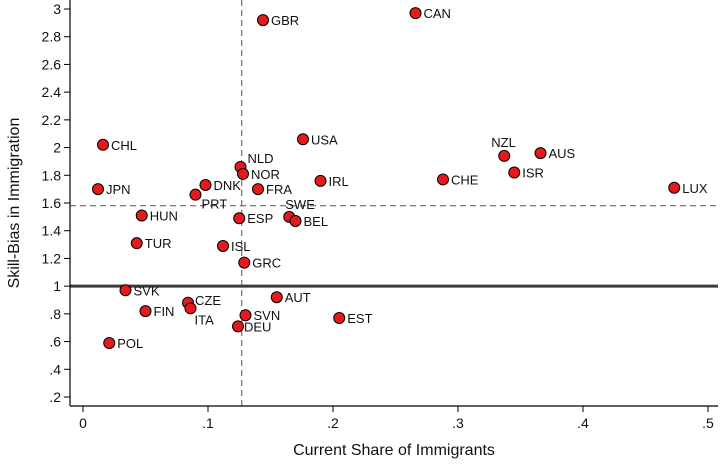 This screenshot has width=720, height=467. I want to click on data-point-est, so click(339, 318).